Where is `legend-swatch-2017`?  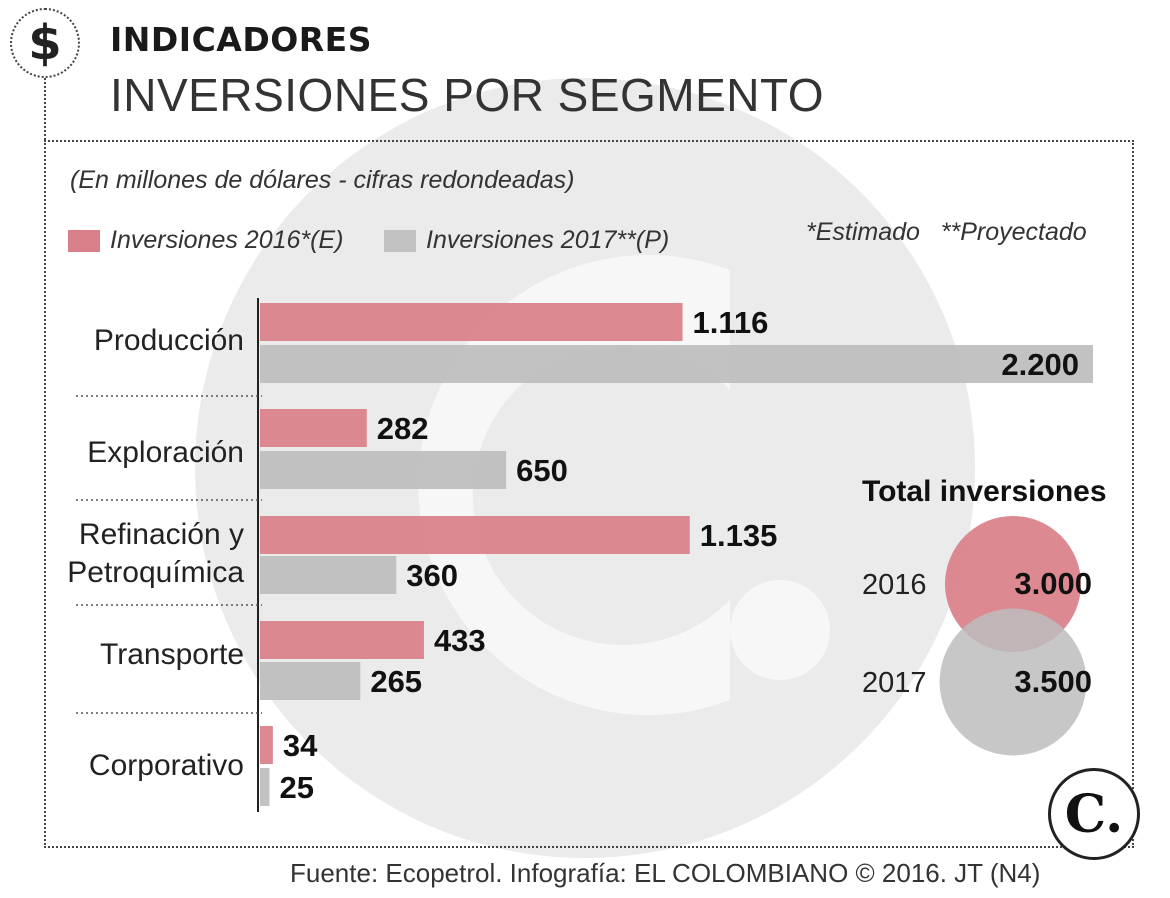 legend-swatch-2017 is located at coordinates (400, 240).